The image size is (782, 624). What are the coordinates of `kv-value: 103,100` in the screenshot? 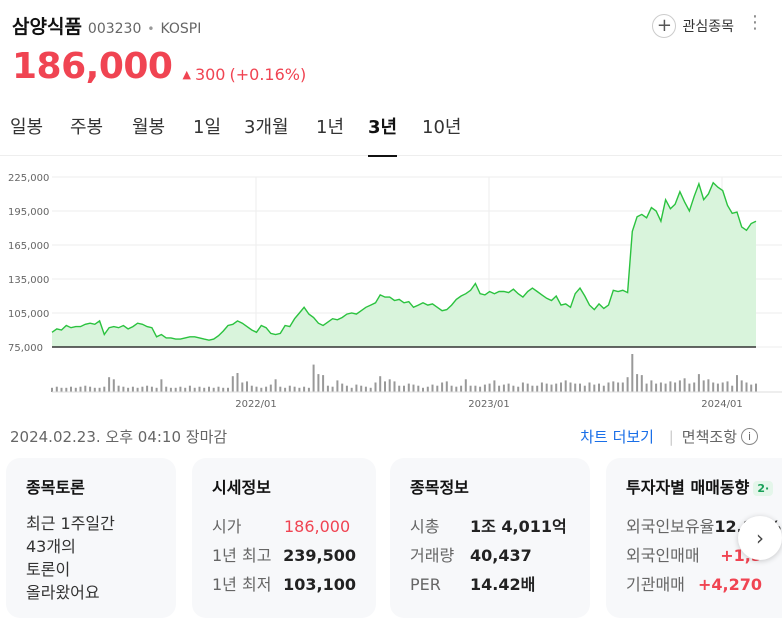 It's located at (319, 584).